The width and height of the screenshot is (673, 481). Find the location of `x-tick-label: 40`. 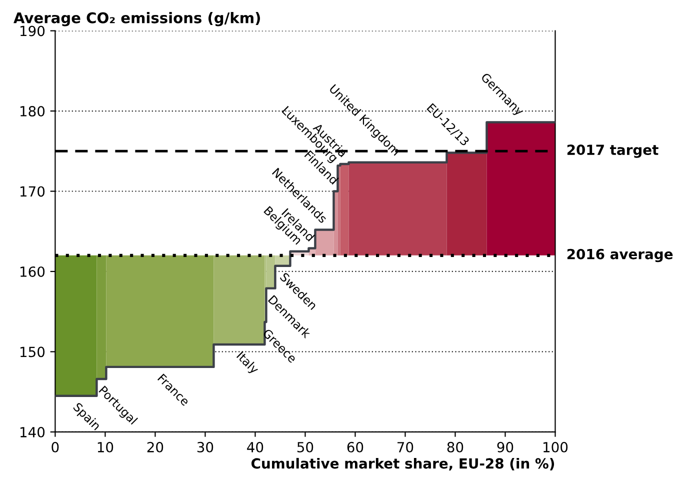

x-tick-label: 40 is located at coordinates (255, 447).